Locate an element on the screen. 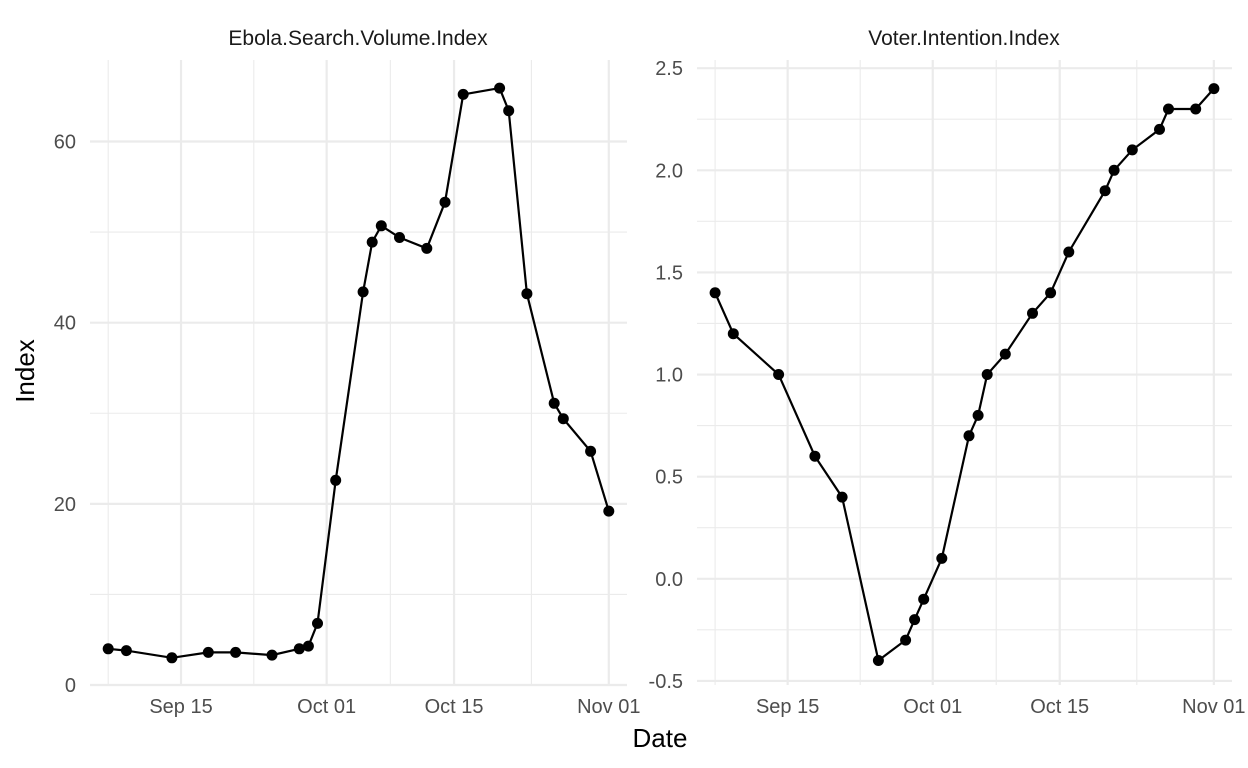 This screenshot has height=768, width=1248. facet-title: Voter.Intention.Index is located at coordinates (964, 38).